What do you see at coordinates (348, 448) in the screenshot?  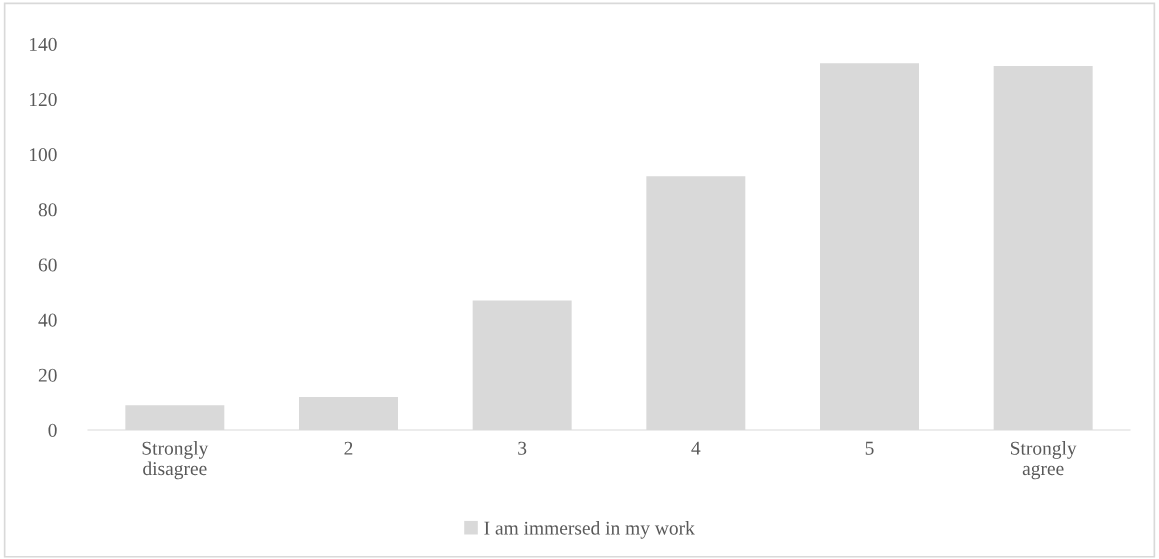 I see `x-tick-label: 2` at bounding box center [348, 448].